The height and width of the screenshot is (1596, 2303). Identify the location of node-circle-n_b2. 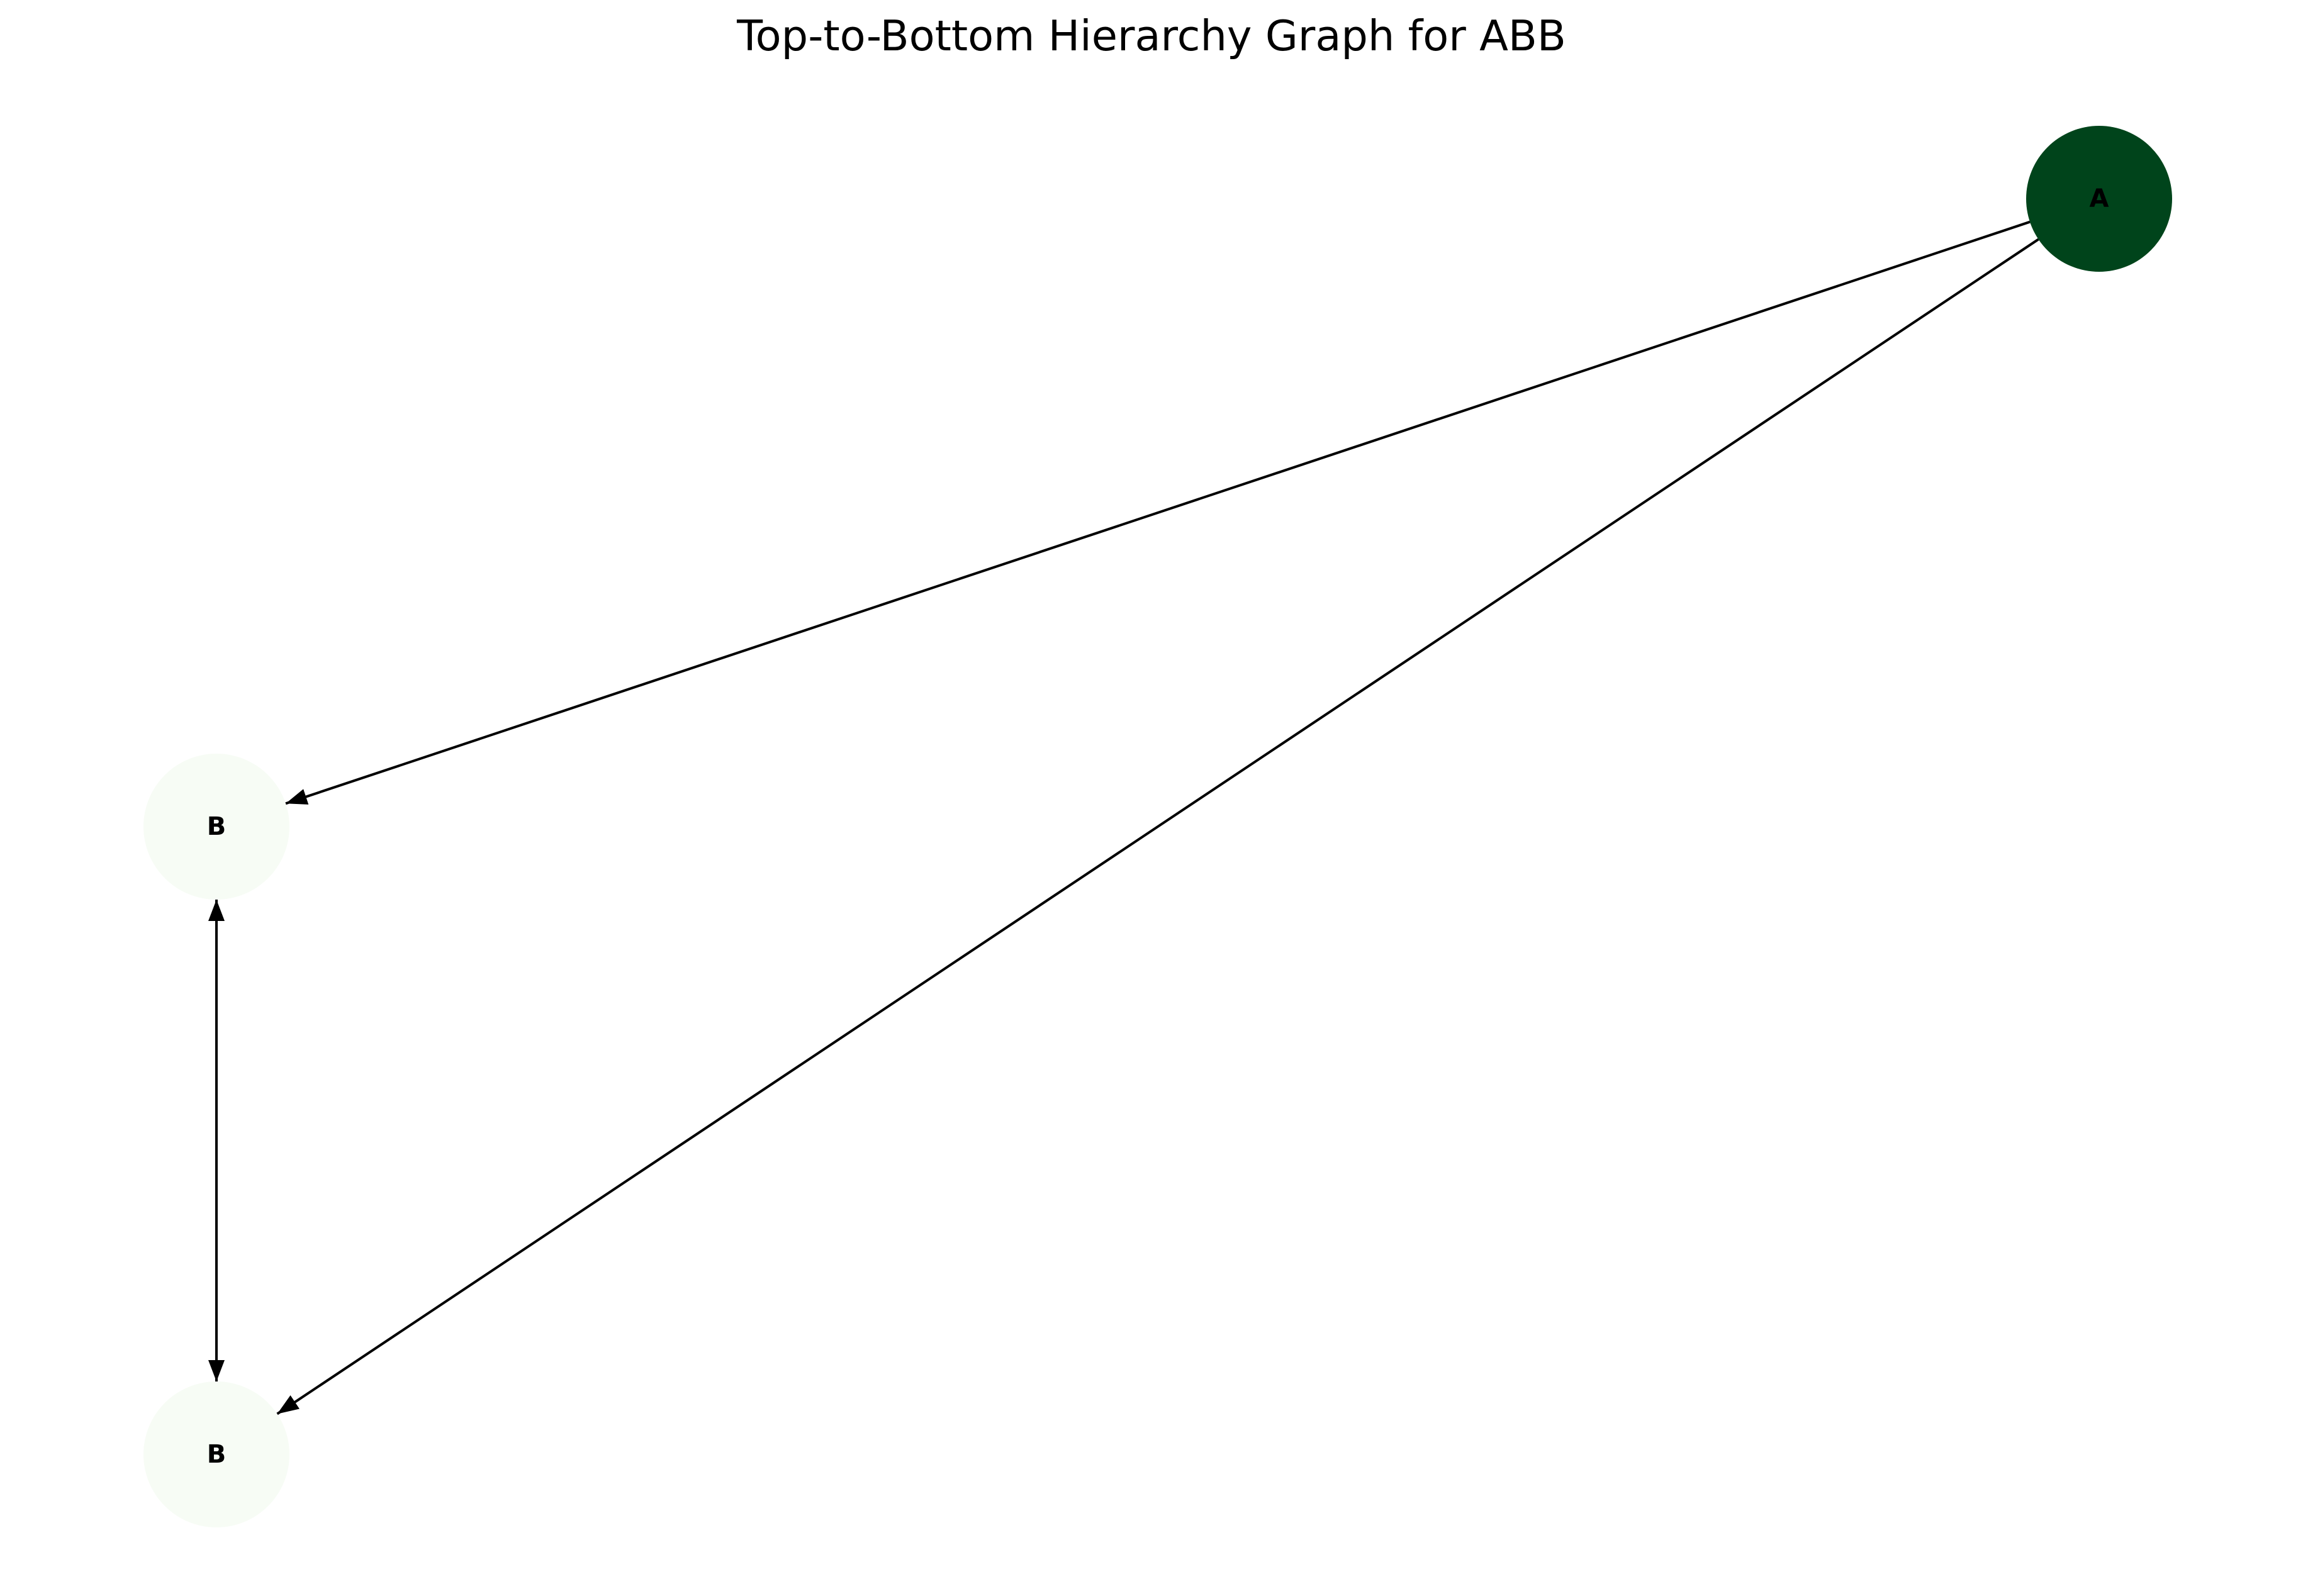
(216, 1454).